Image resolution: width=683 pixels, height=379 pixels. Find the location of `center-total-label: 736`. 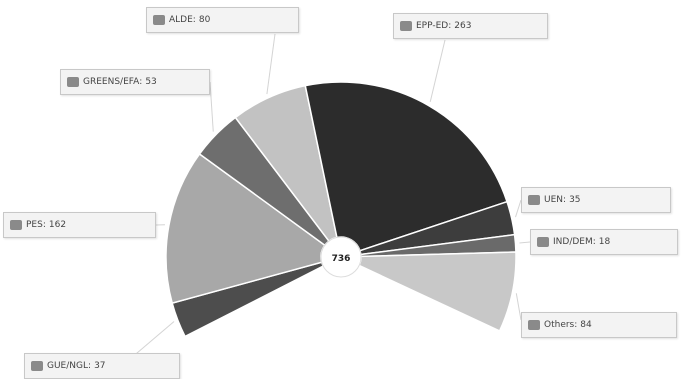

center-total-label: 736 is located at coordinates (341, 259).